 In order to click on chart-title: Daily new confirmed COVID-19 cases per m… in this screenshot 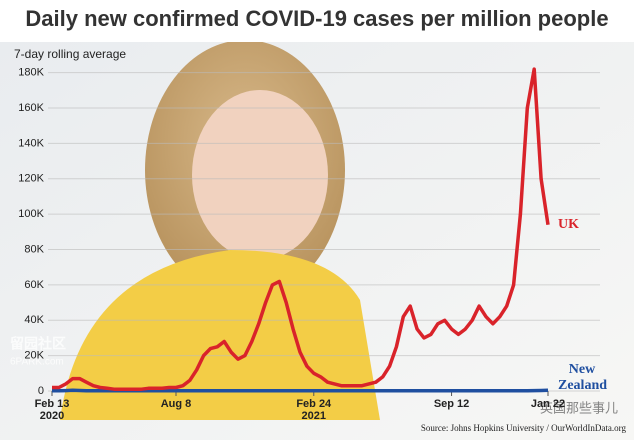, I will do `click(316, 18)`.